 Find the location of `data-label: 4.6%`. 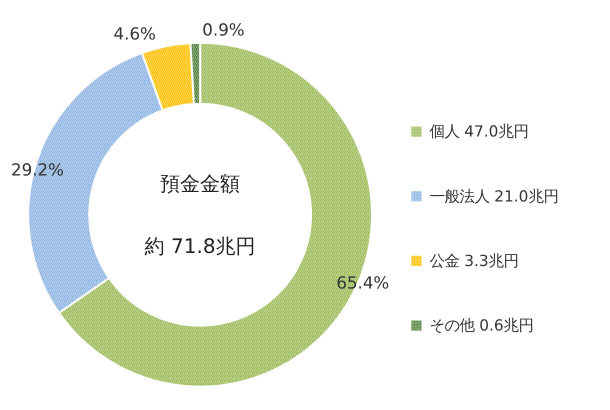

data-label: 4.6% is located at coordinates (135, 34).